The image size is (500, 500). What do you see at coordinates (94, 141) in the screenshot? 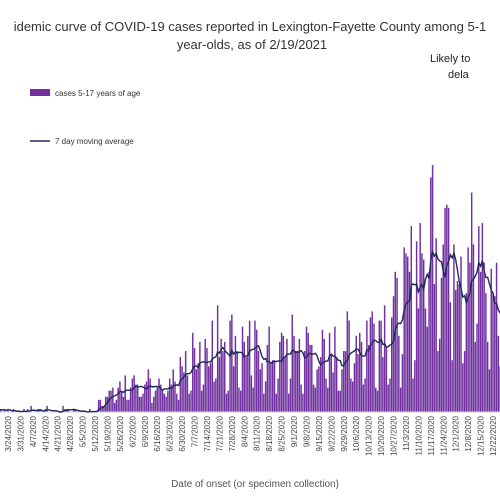
I see `legend-line-label: 7 day moving average` at bounding box center [94, 141].